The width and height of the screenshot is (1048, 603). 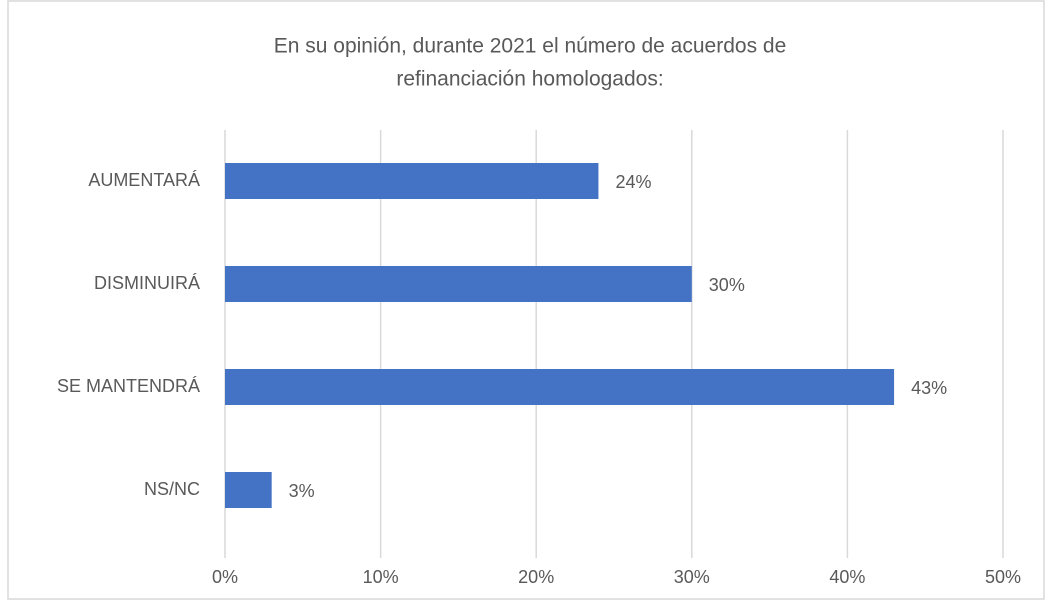 What do you see at coordinates (633, 182) in the screenshot?
I see `data-label: 24%` at bounding box center [633, 182].